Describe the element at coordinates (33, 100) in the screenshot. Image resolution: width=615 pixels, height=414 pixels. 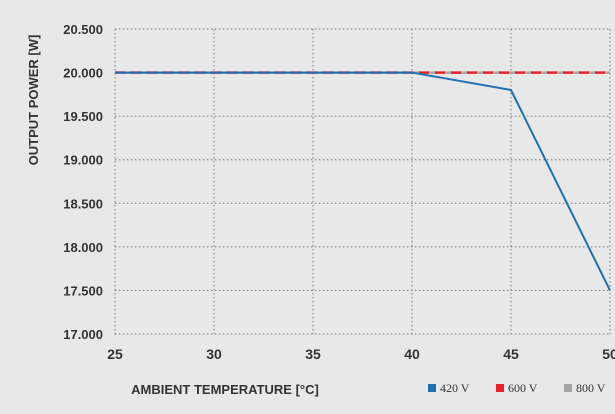
I see `y-axis-title: OUTPUT POWER [W]` at that location.